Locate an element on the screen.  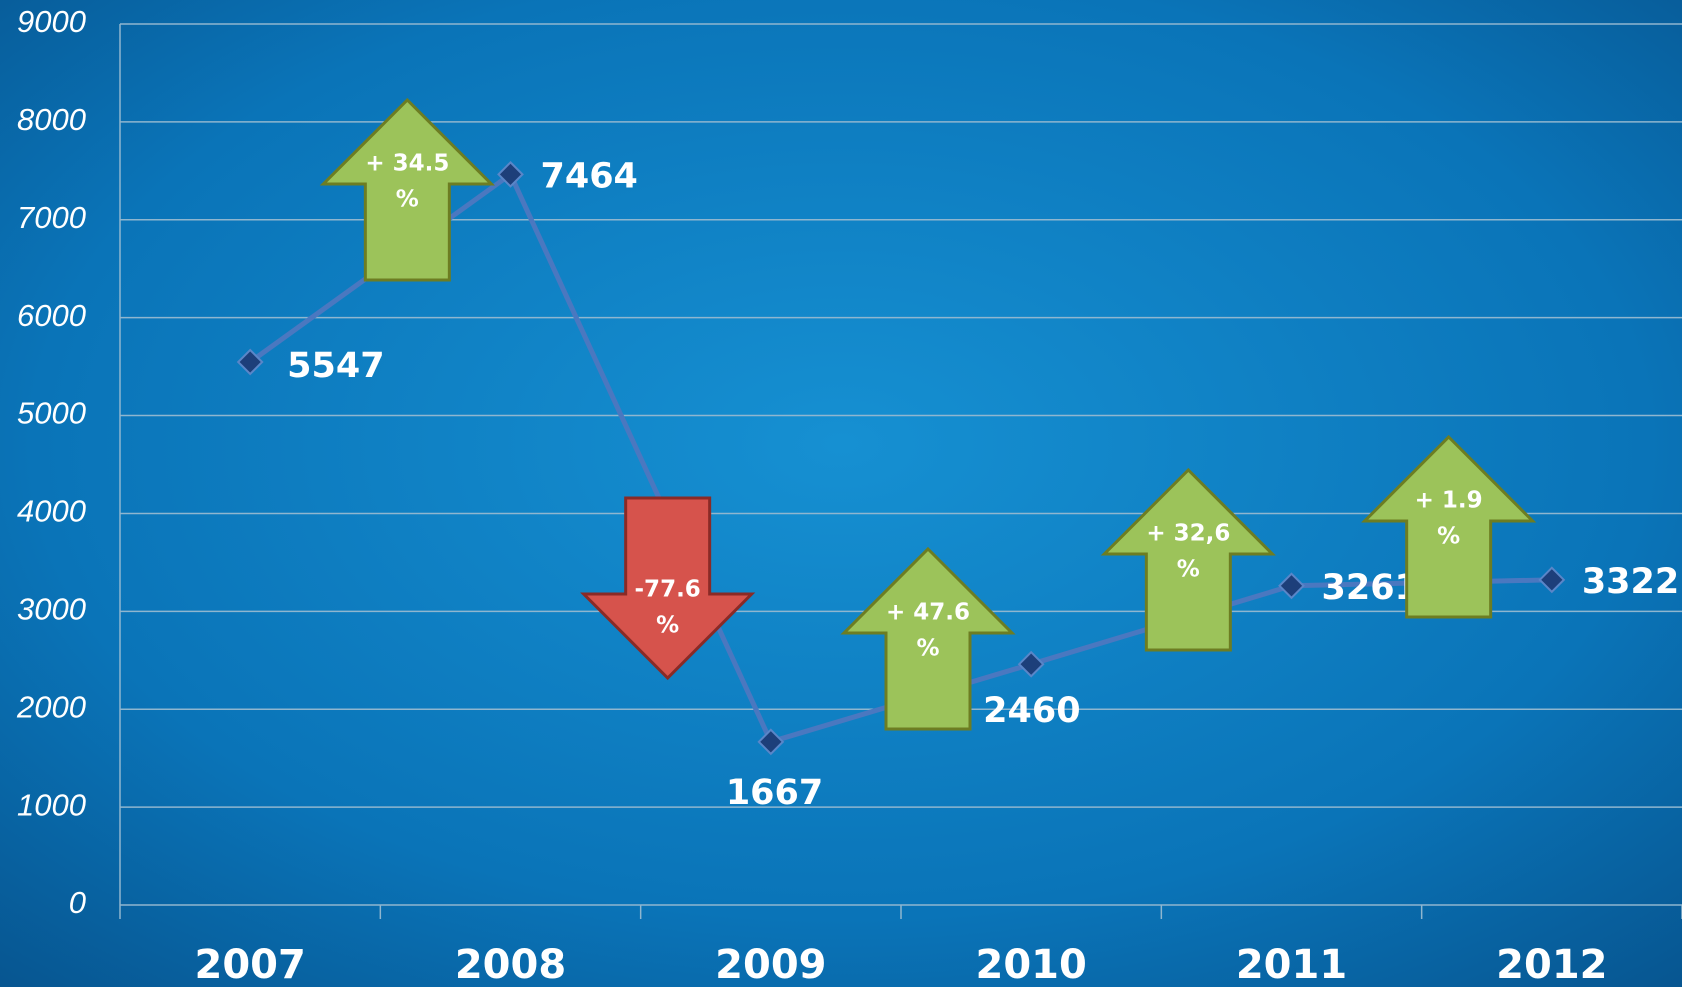
x-tick-label: 2011 is located at coordinates (1291, 964).